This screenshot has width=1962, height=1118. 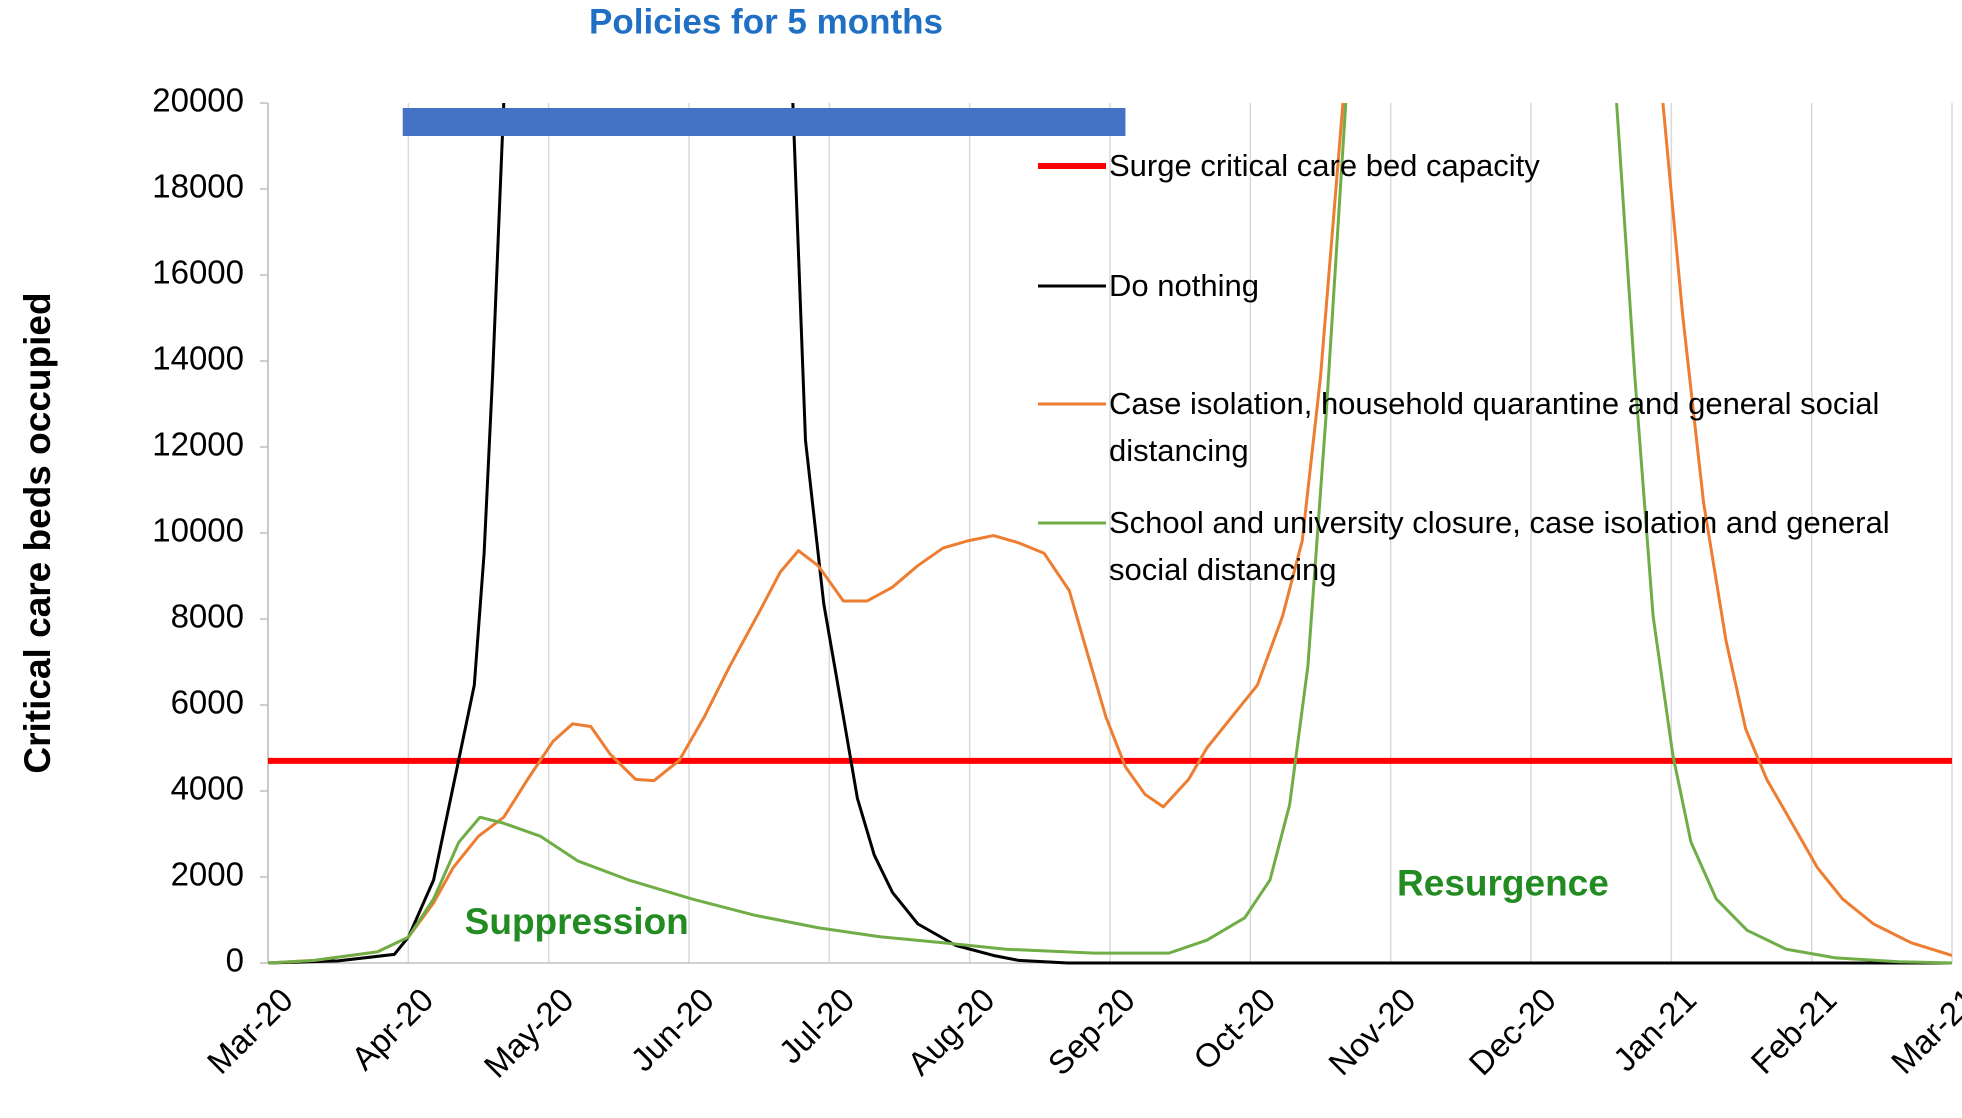 What do you see at coordinates (198, 186) in the screenshot?
I see `y-tick-label: 18000` at bounding box center [198, 186].